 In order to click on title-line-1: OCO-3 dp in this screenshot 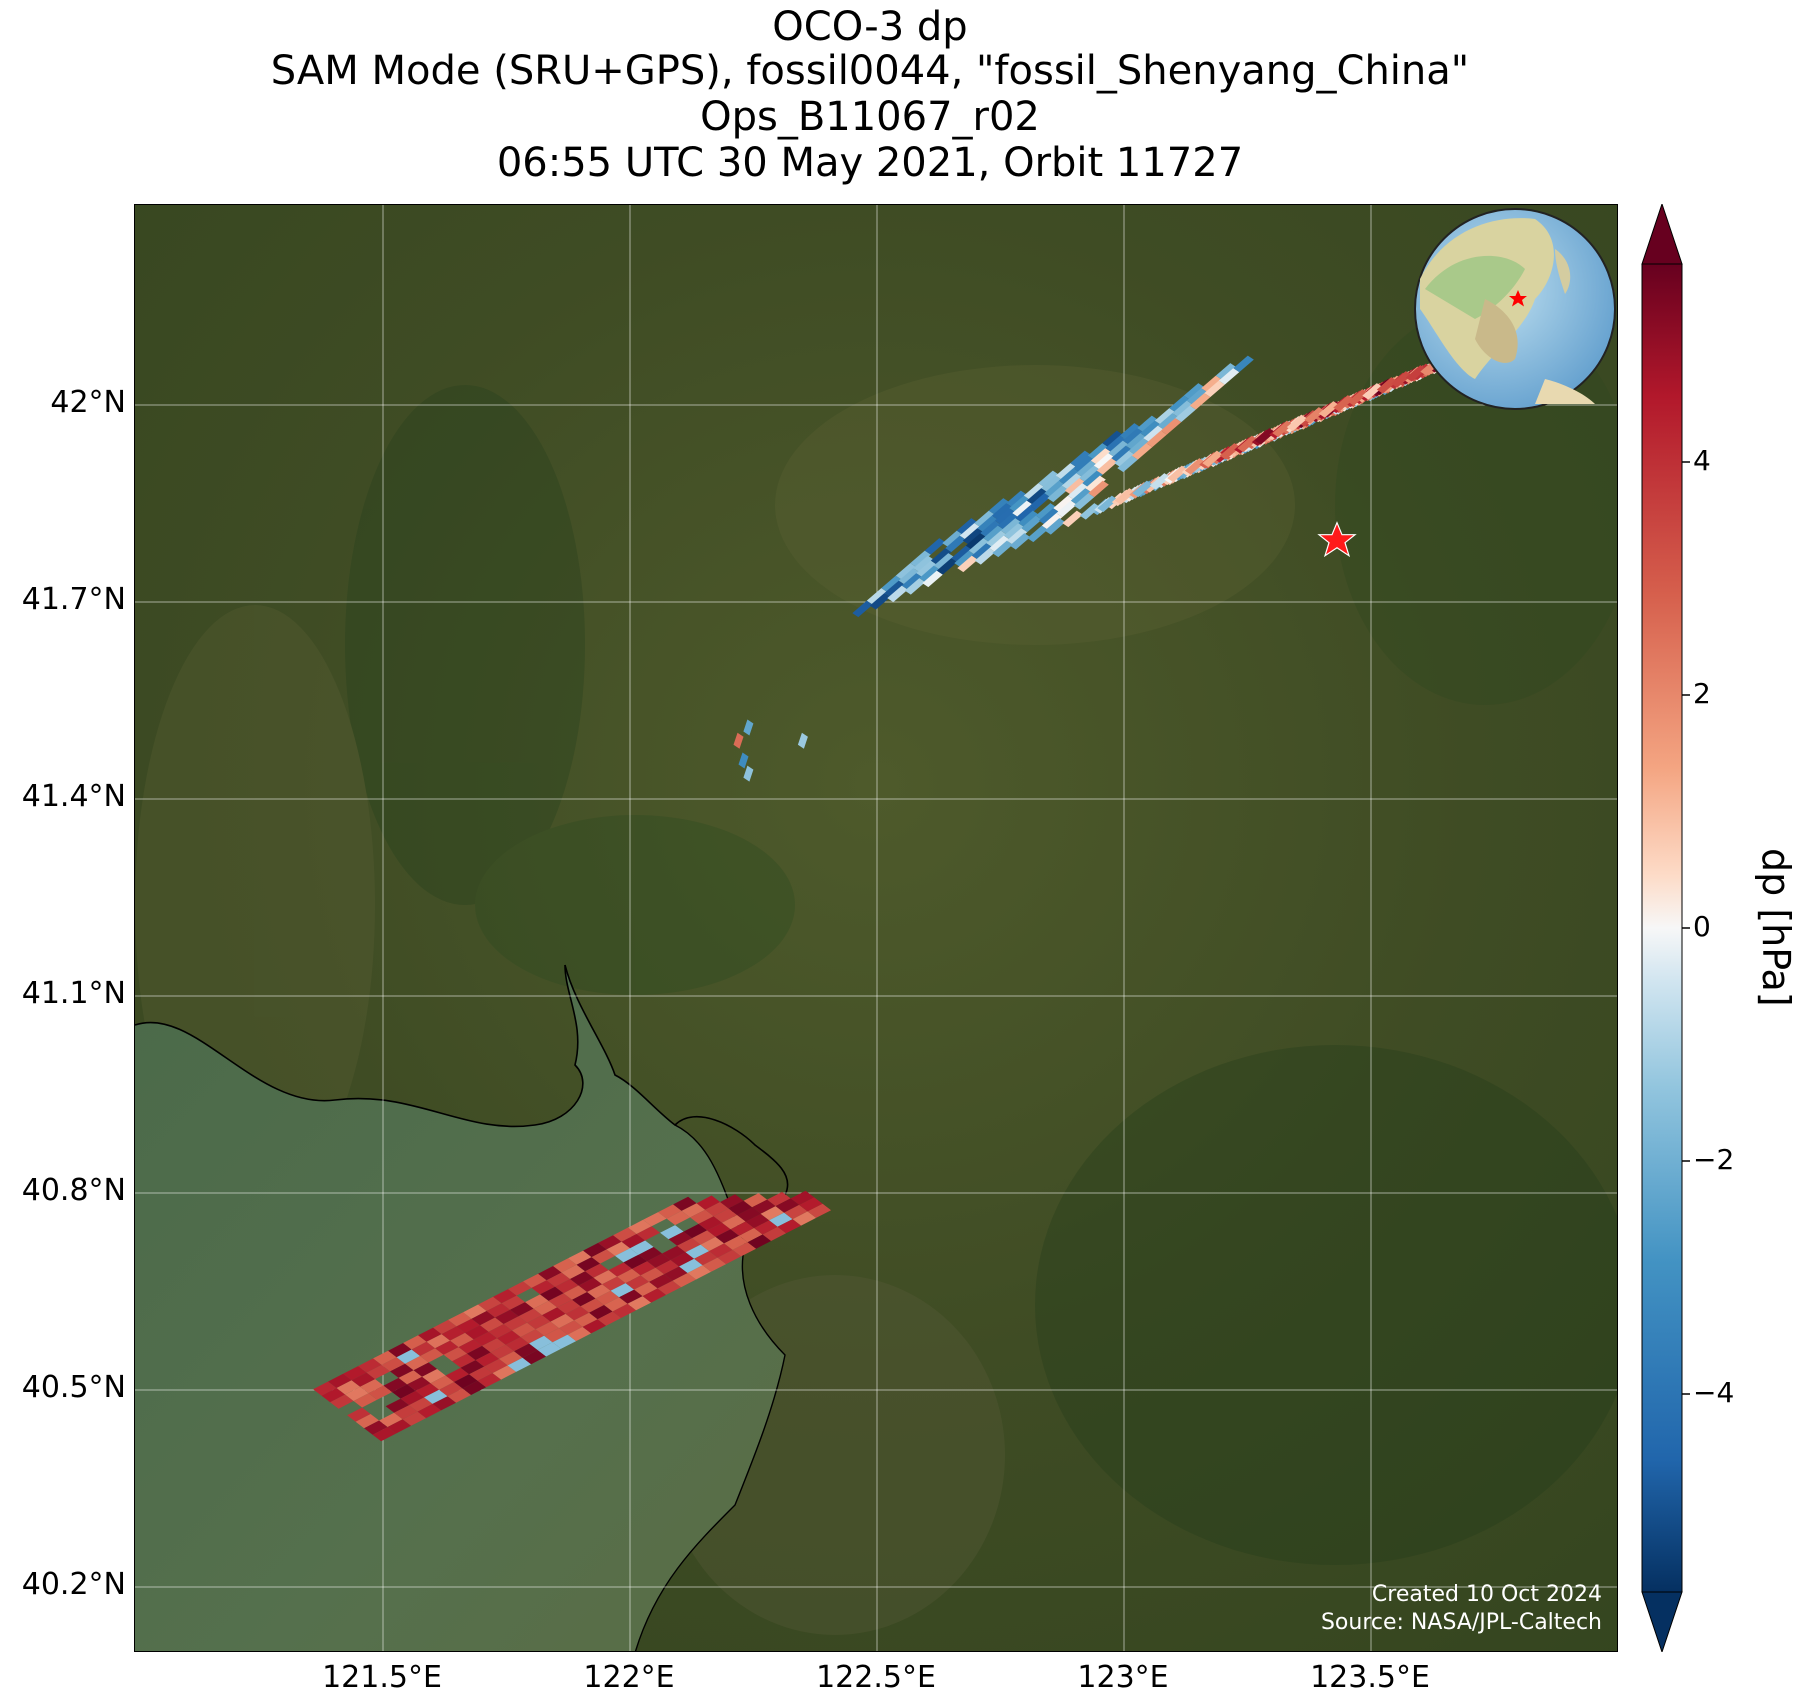, I will do `click(870, 27)`.